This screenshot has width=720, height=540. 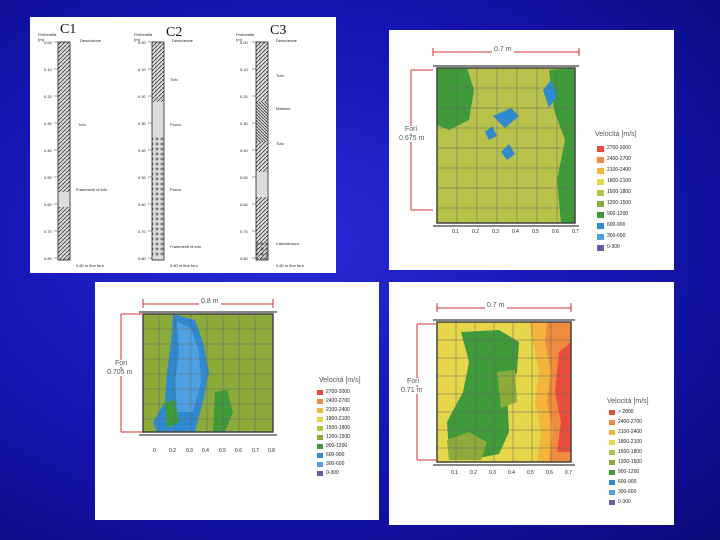 I want to click on borehole-logs-drawing, so click(x=161, y=151).